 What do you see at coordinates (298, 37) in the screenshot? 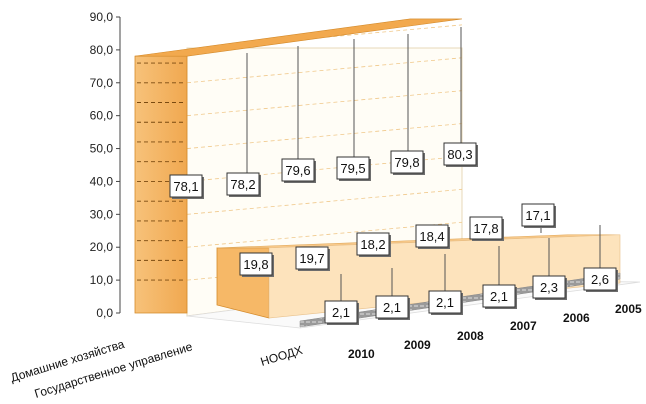
I see `households-top-surface` at bounding box center [298, 37].